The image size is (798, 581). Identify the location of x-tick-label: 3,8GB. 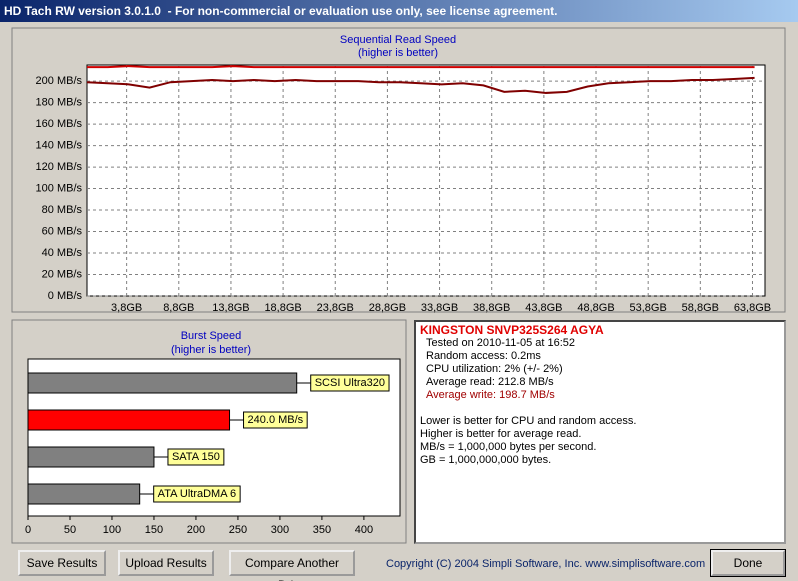
(126, 307).